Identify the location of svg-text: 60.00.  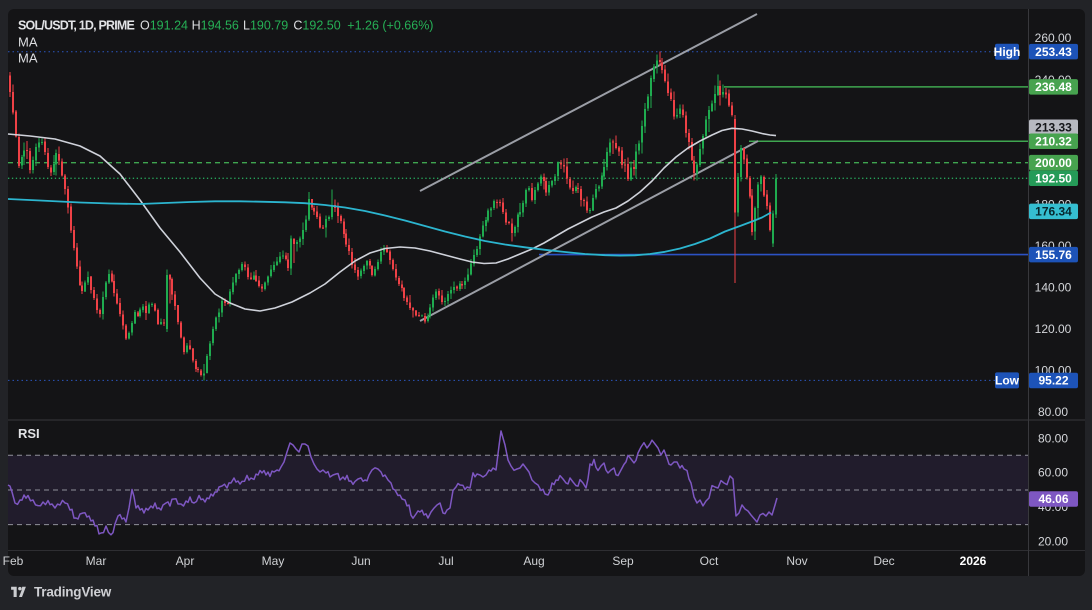
(1053, 472).